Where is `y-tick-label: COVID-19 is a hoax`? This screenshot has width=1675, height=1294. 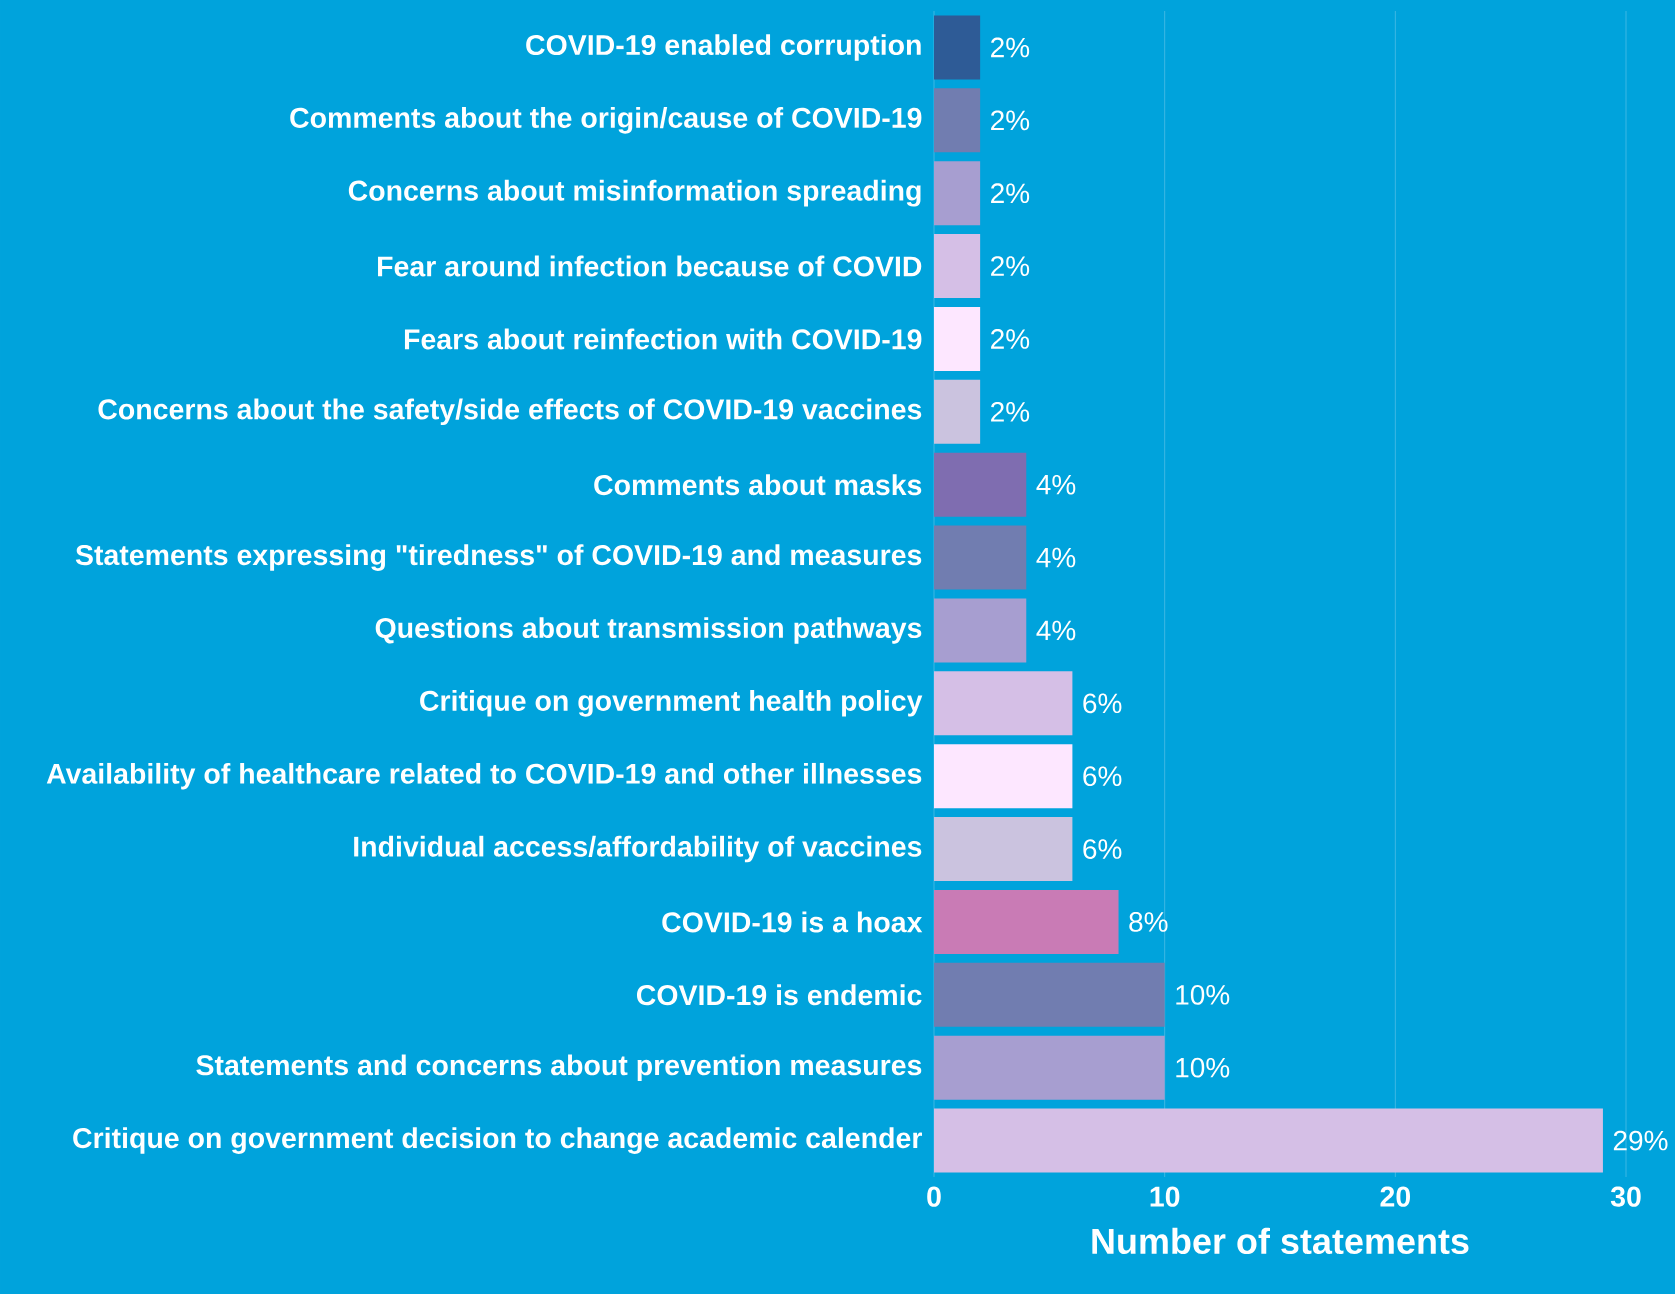
y-tick-label: COVID-19 is a hoax is located at coordinates (792, 922).